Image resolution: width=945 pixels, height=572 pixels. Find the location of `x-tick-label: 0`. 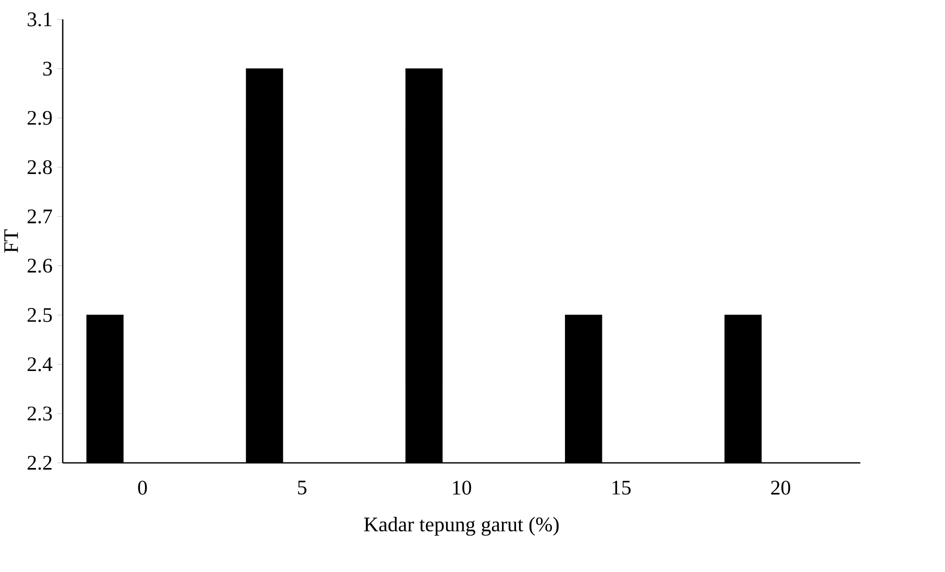

x-tick-label: 0 is located at coordinates (142, 487).